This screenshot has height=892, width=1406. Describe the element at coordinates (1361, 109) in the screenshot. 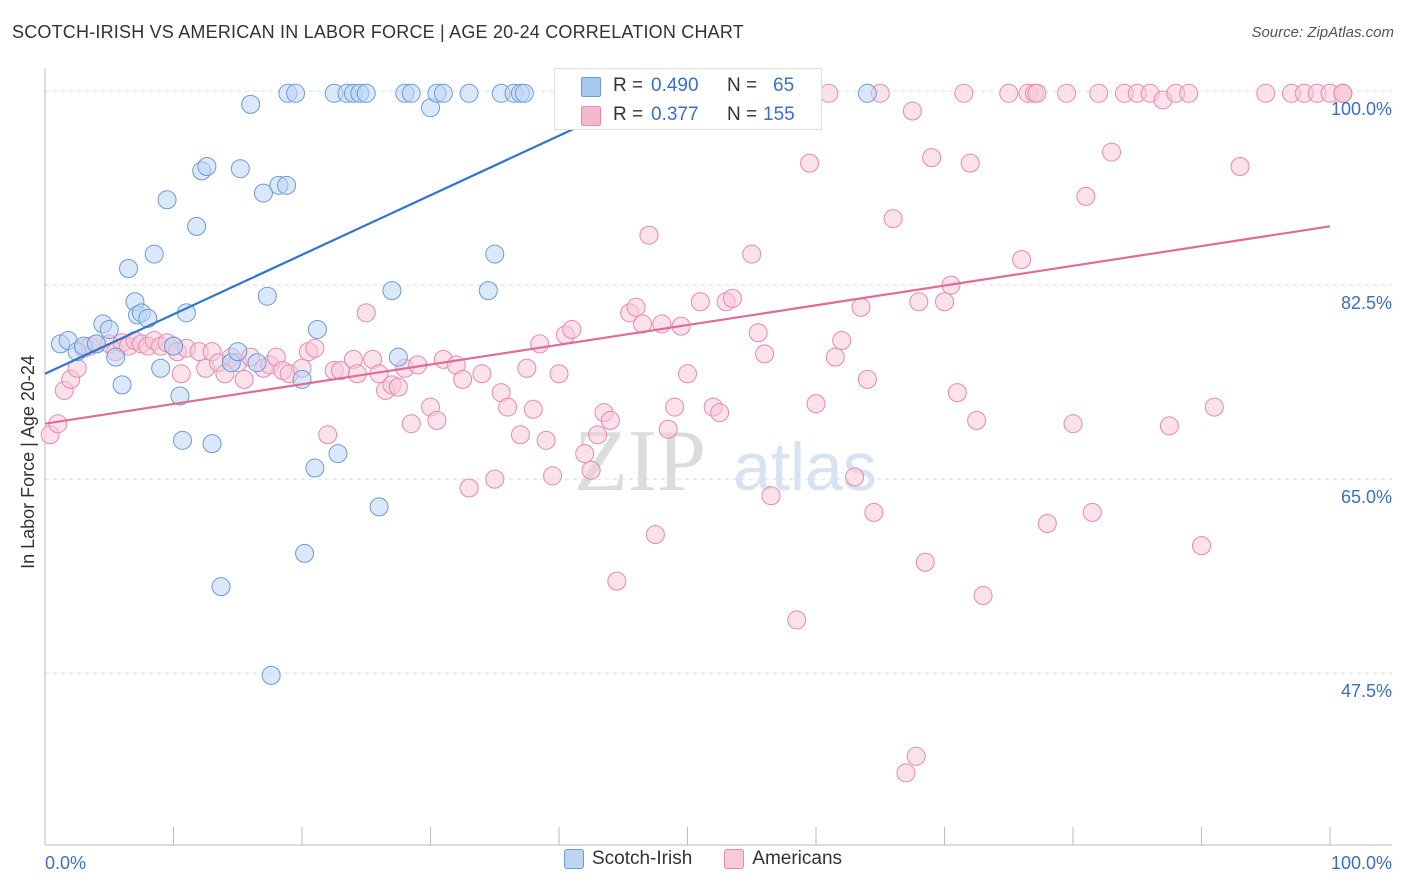

I see `y-tick-label: 100.0%` at that location.